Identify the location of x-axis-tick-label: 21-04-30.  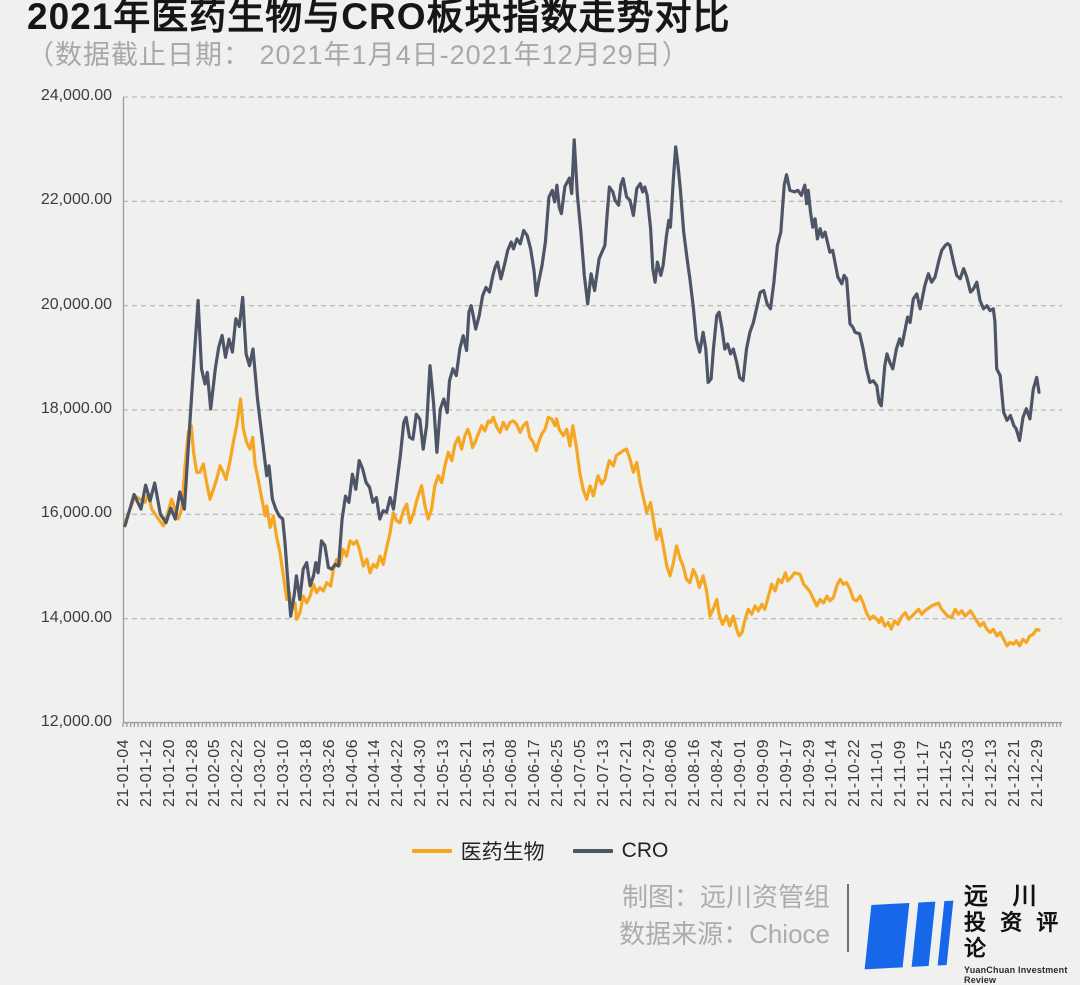
(421, 772).